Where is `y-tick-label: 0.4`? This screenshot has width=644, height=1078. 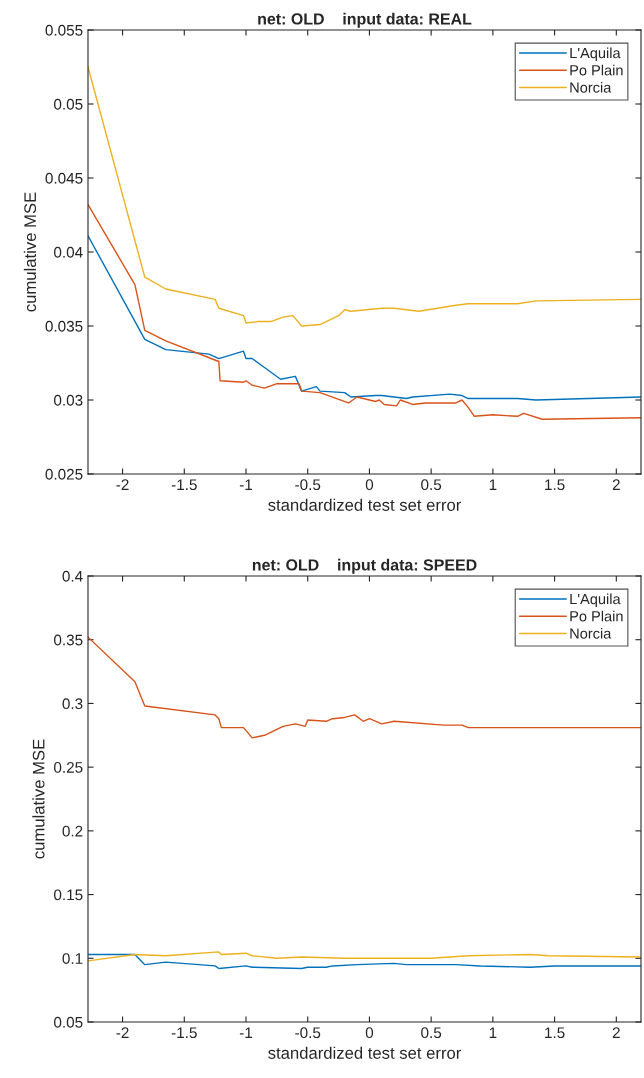 y-tick-label: 0.4 is located at coordinates (72, 576).